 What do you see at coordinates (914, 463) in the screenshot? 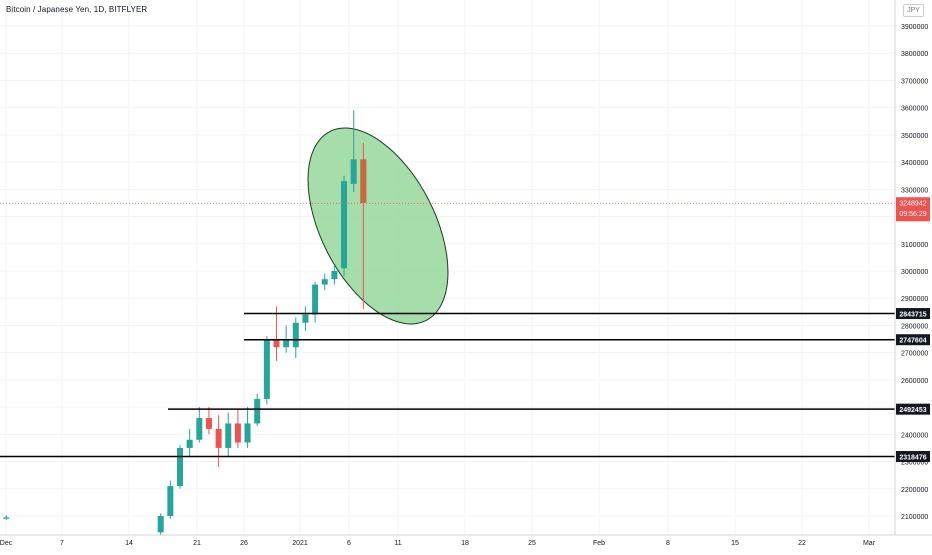
I see `price-tick-label: 2300000` at bounding box center [914, 463].